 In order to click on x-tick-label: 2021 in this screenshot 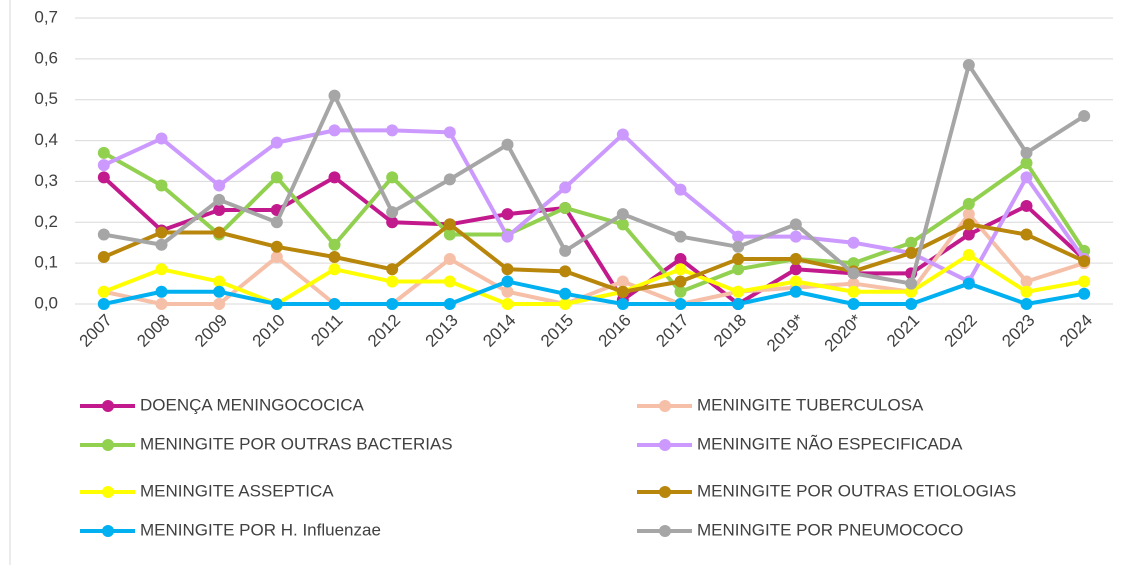, I will do `click(903, 331)`.